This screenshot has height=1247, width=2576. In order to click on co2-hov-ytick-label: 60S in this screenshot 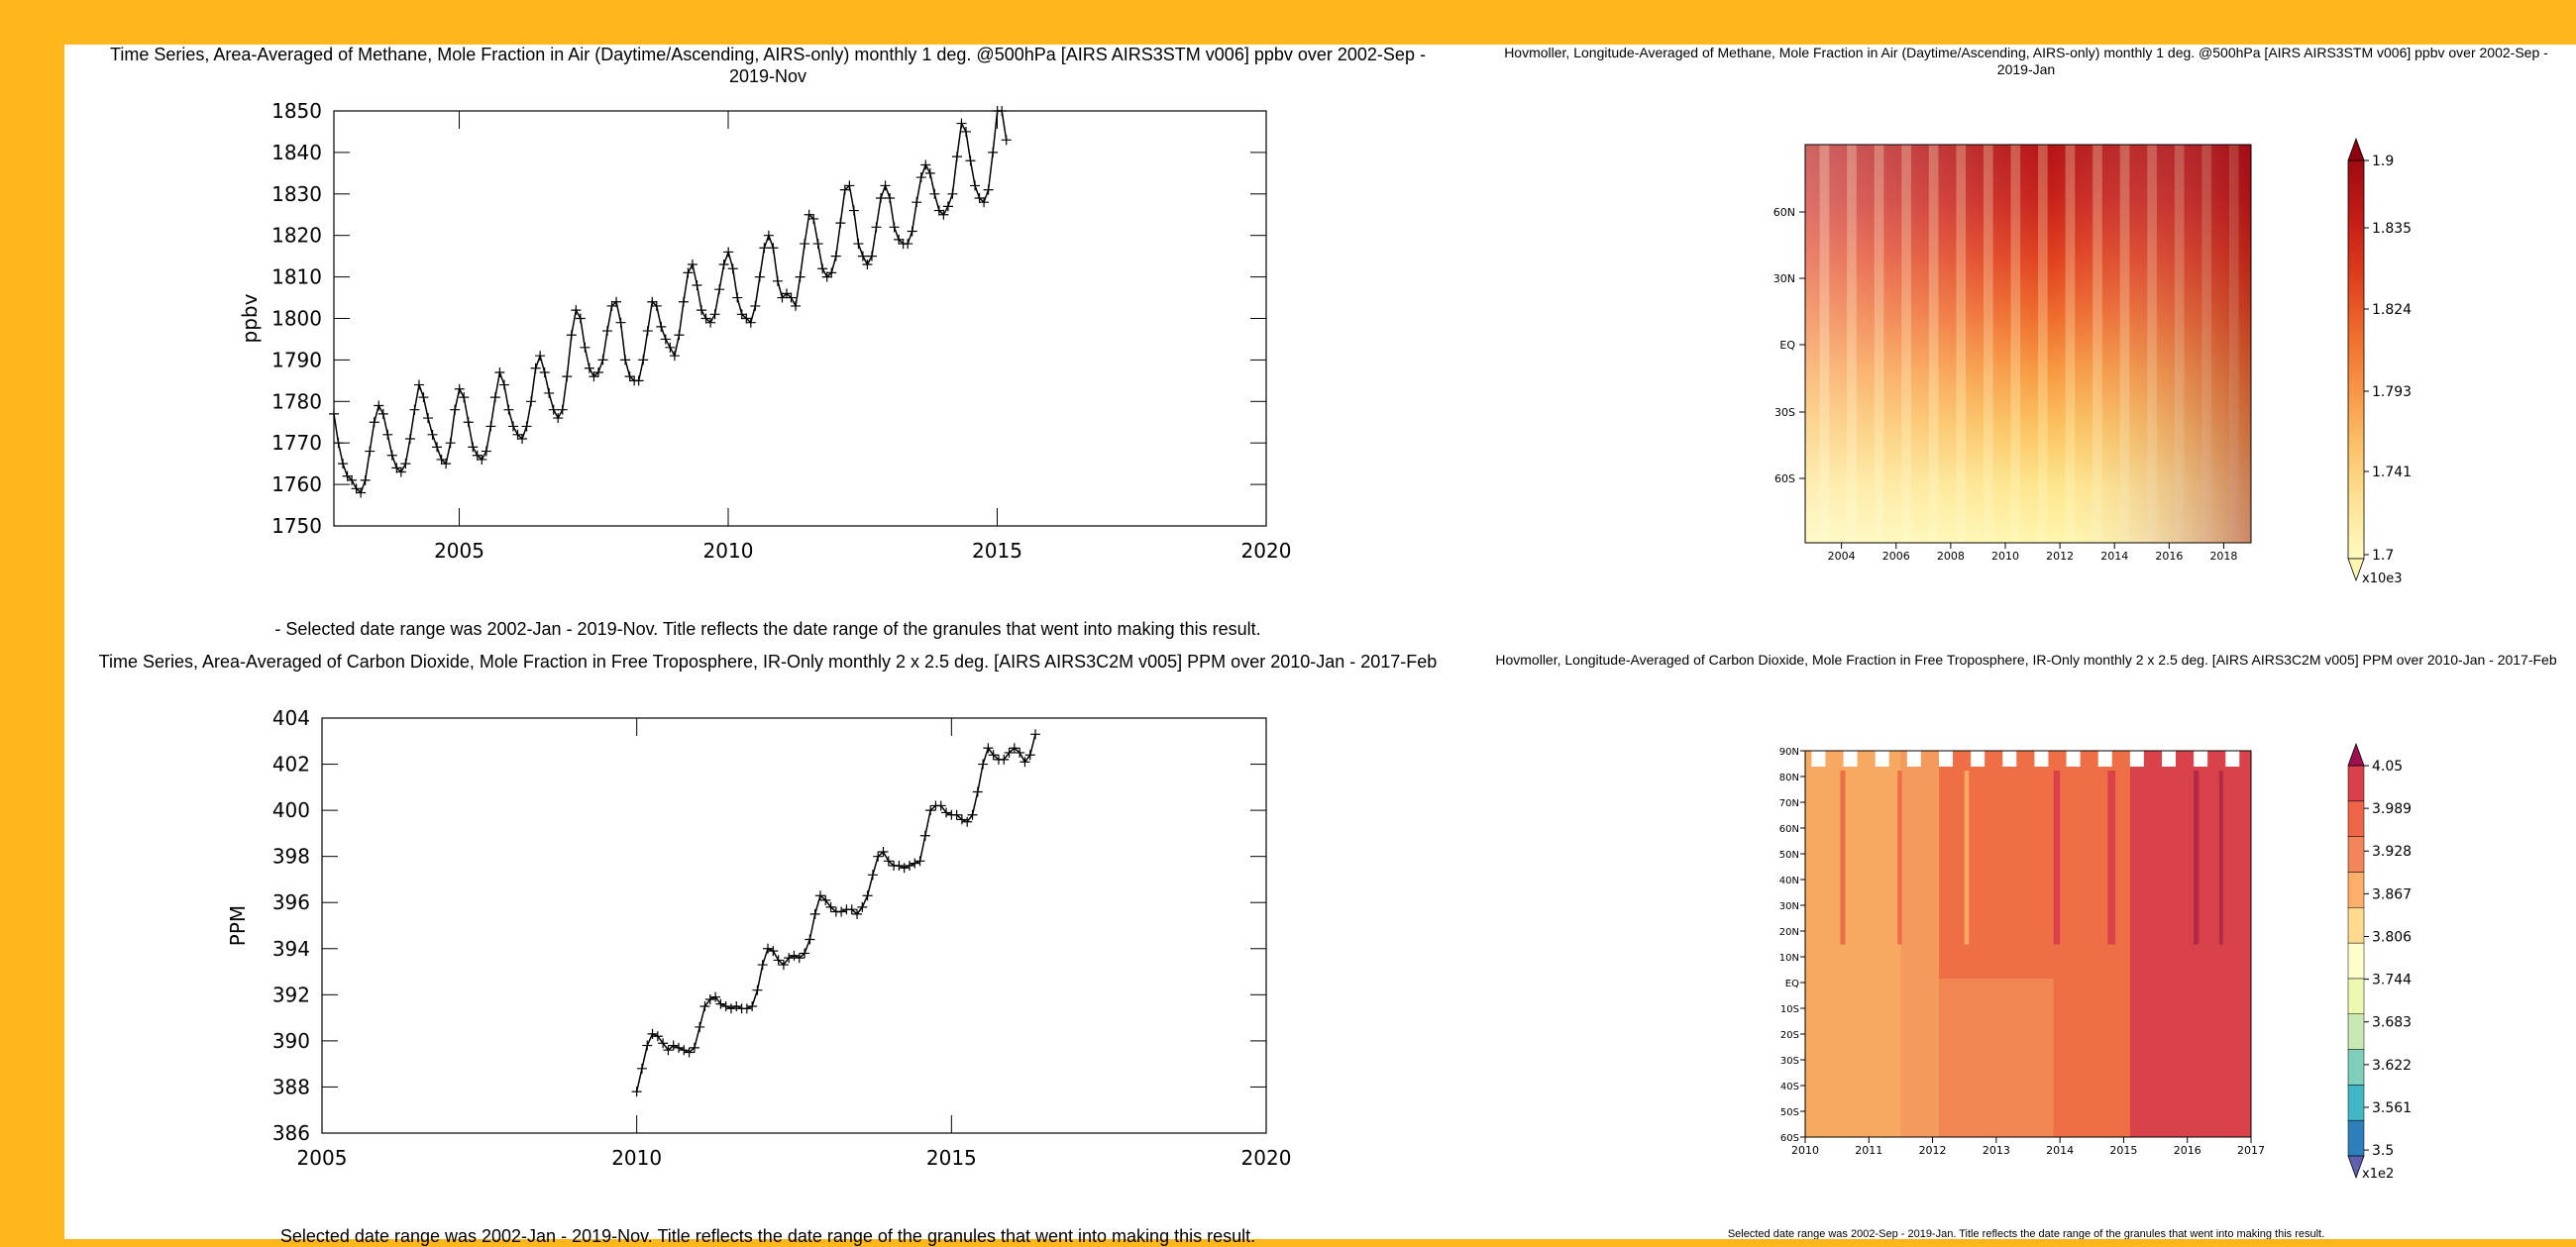, I will do `click(1789, 1139)`.